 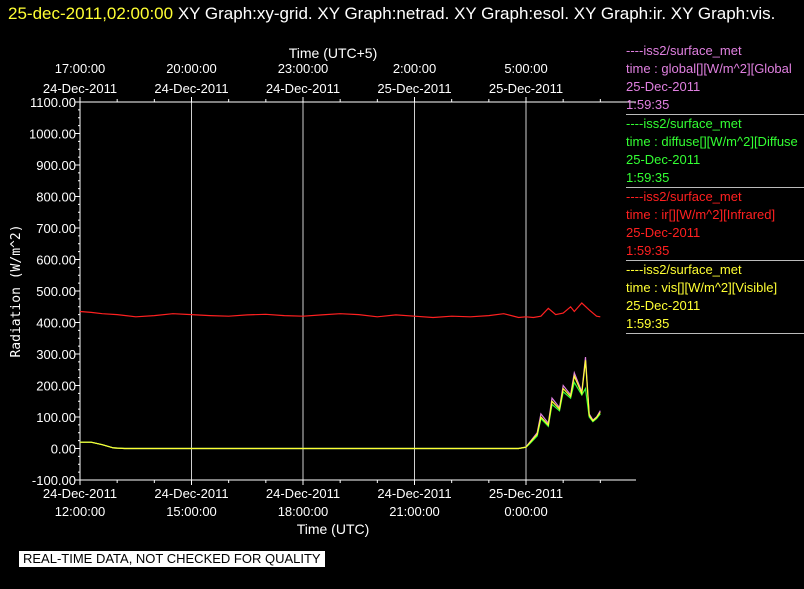 I want to click on series-line-global, so click(x=340, y=403).